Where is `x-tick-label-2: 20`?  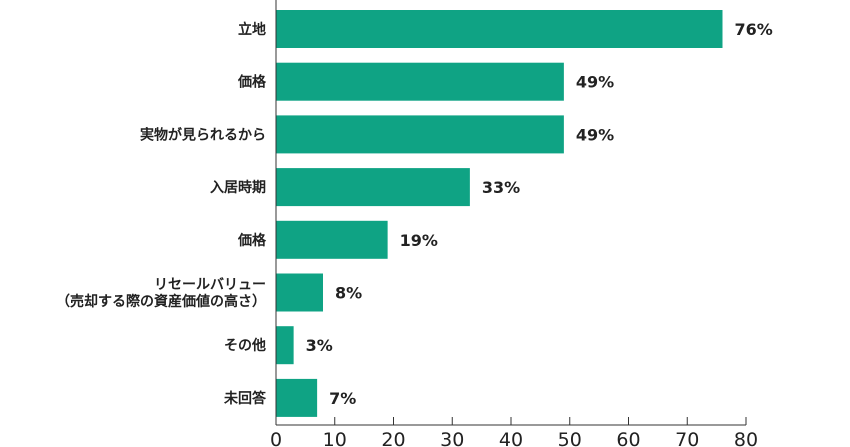
x-tick-label-2: 20 is located at coordinates (393, 438).